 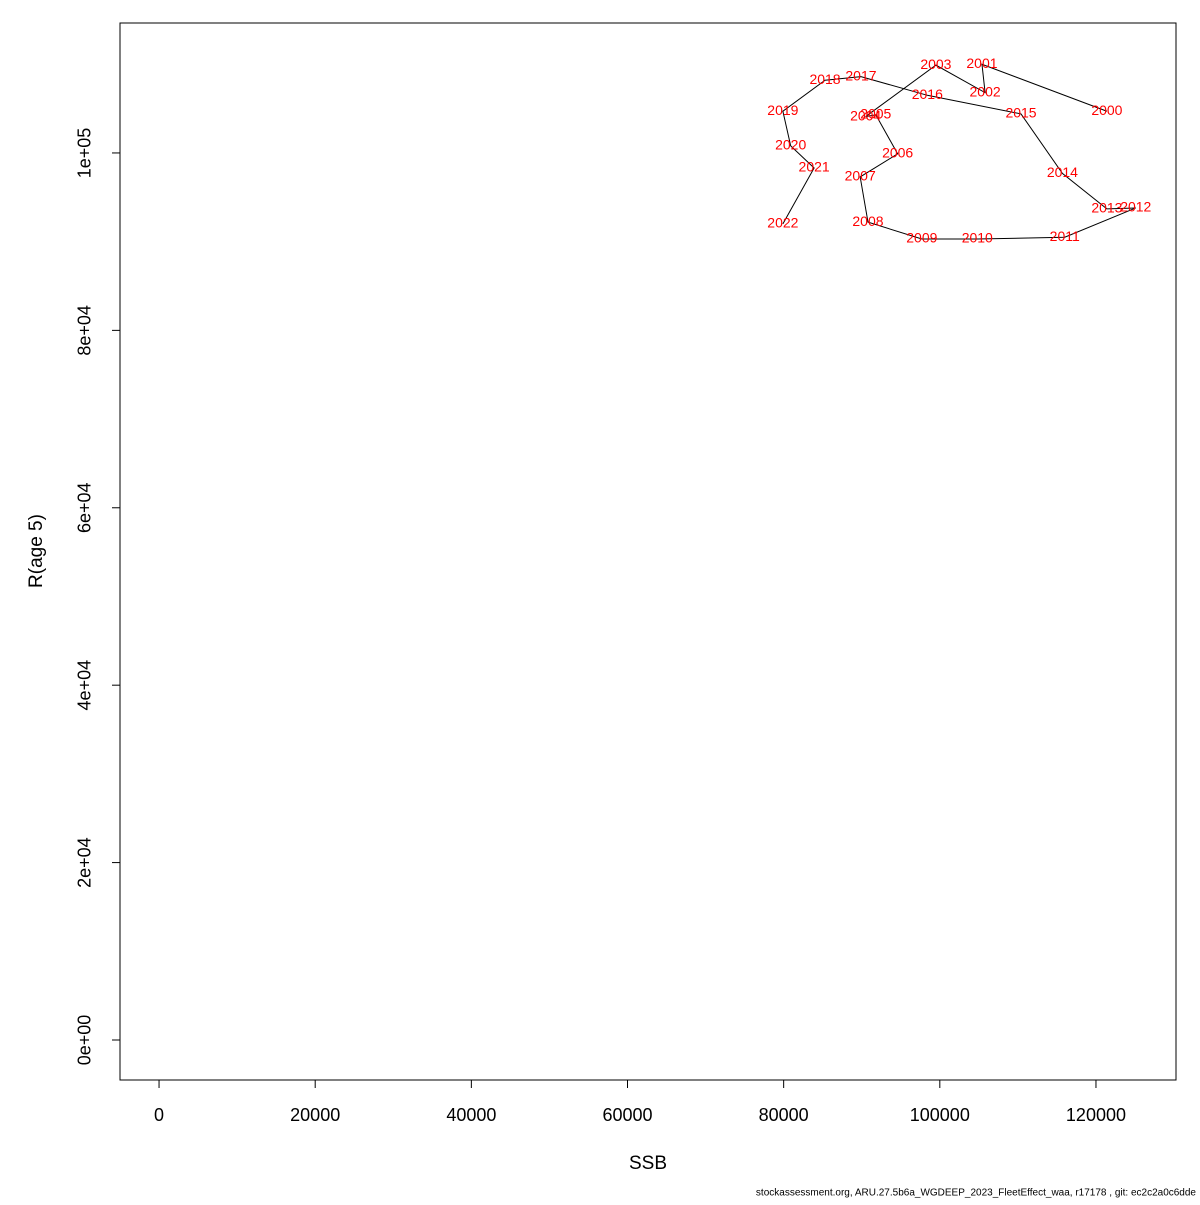 I want to click on year-label: 2005, so click(x=875, y=114).